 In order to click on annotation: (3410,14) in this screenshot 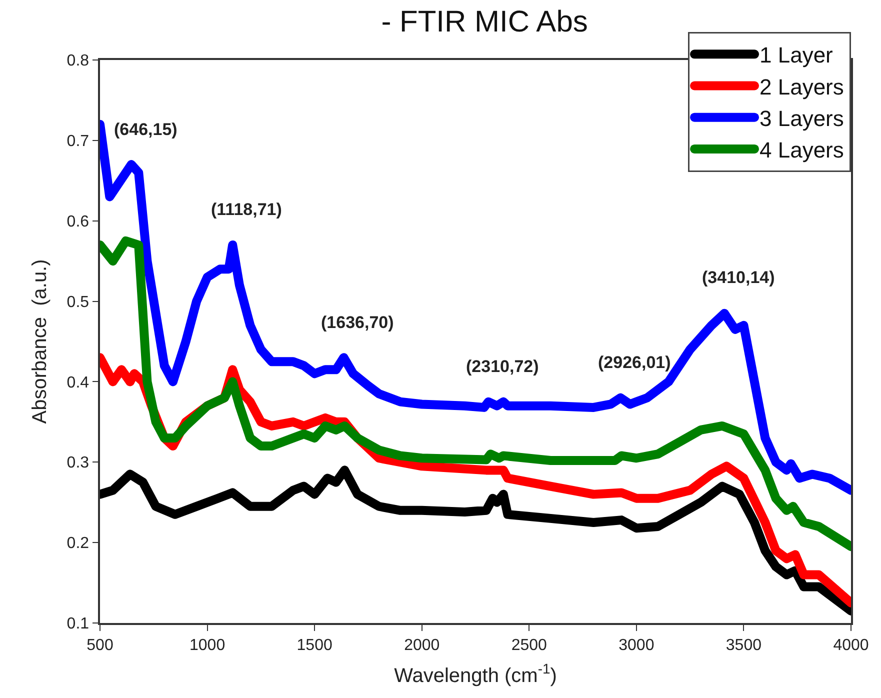, I will do `click(738, 277)`.